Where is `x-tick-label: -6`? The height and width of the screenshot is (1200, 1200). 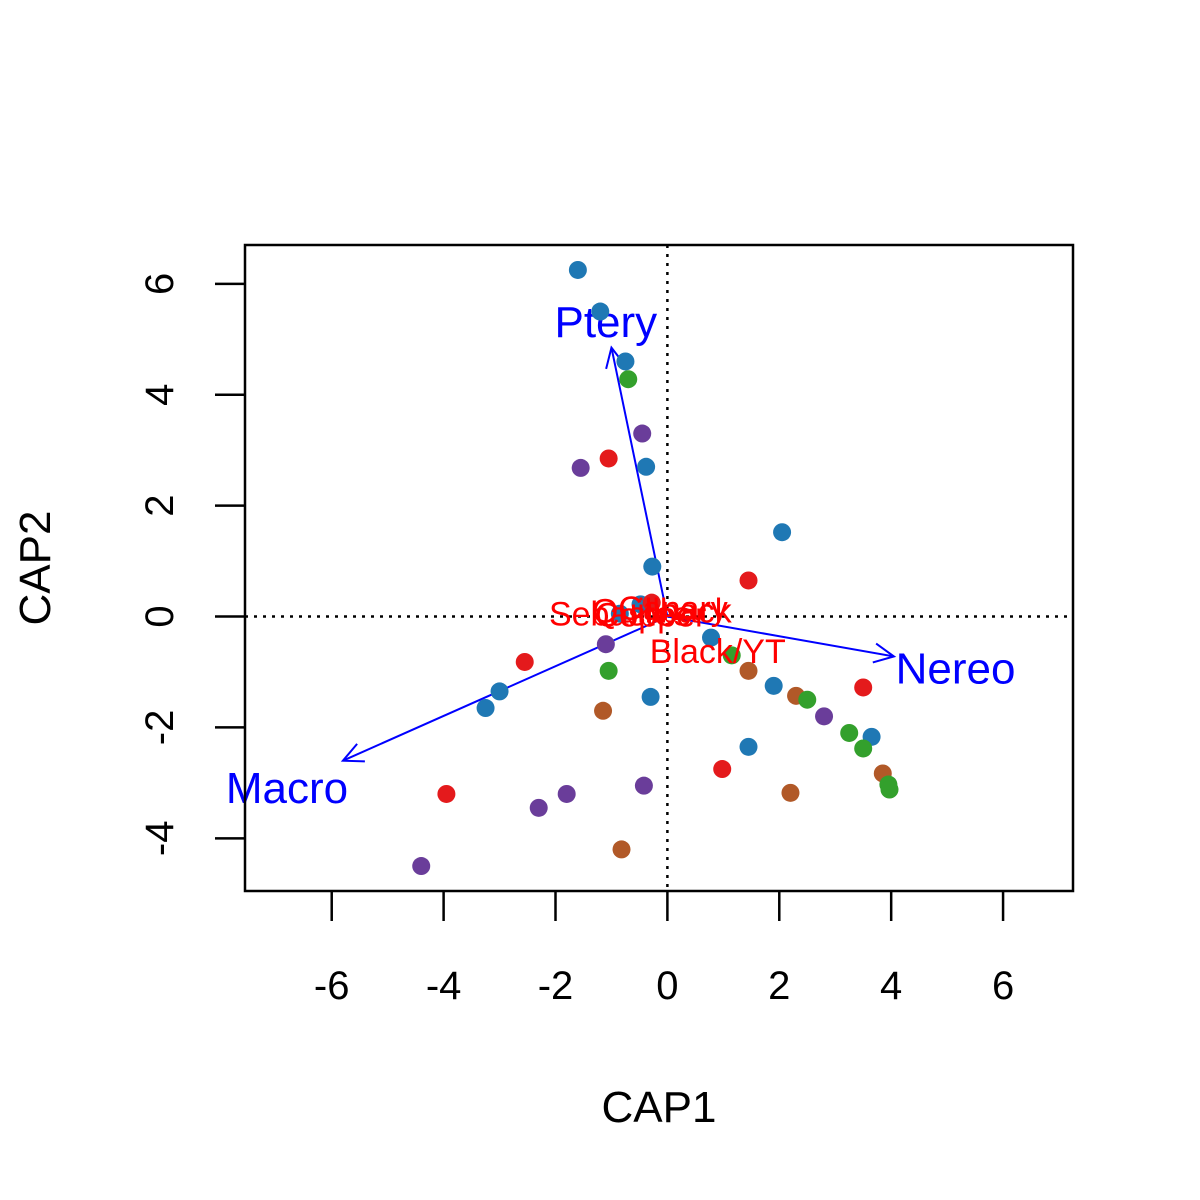
x-tick-label: -6 is located at coordinates (332, 986).